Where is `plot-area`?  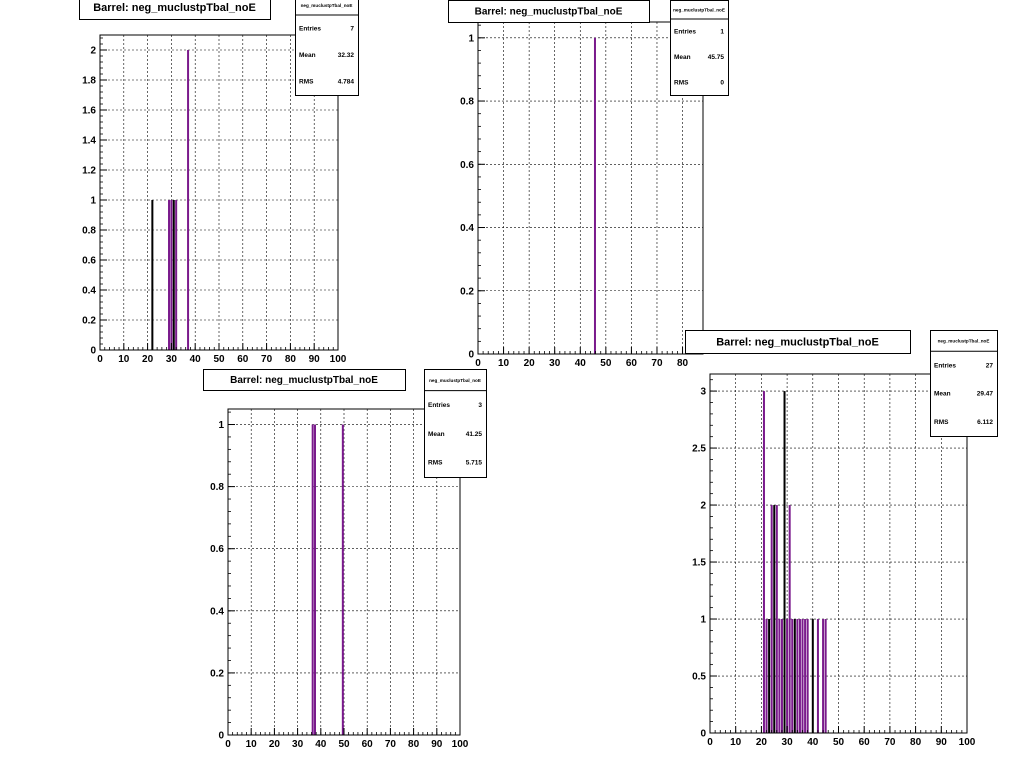
plot-area is located at coordinates (838, 553).